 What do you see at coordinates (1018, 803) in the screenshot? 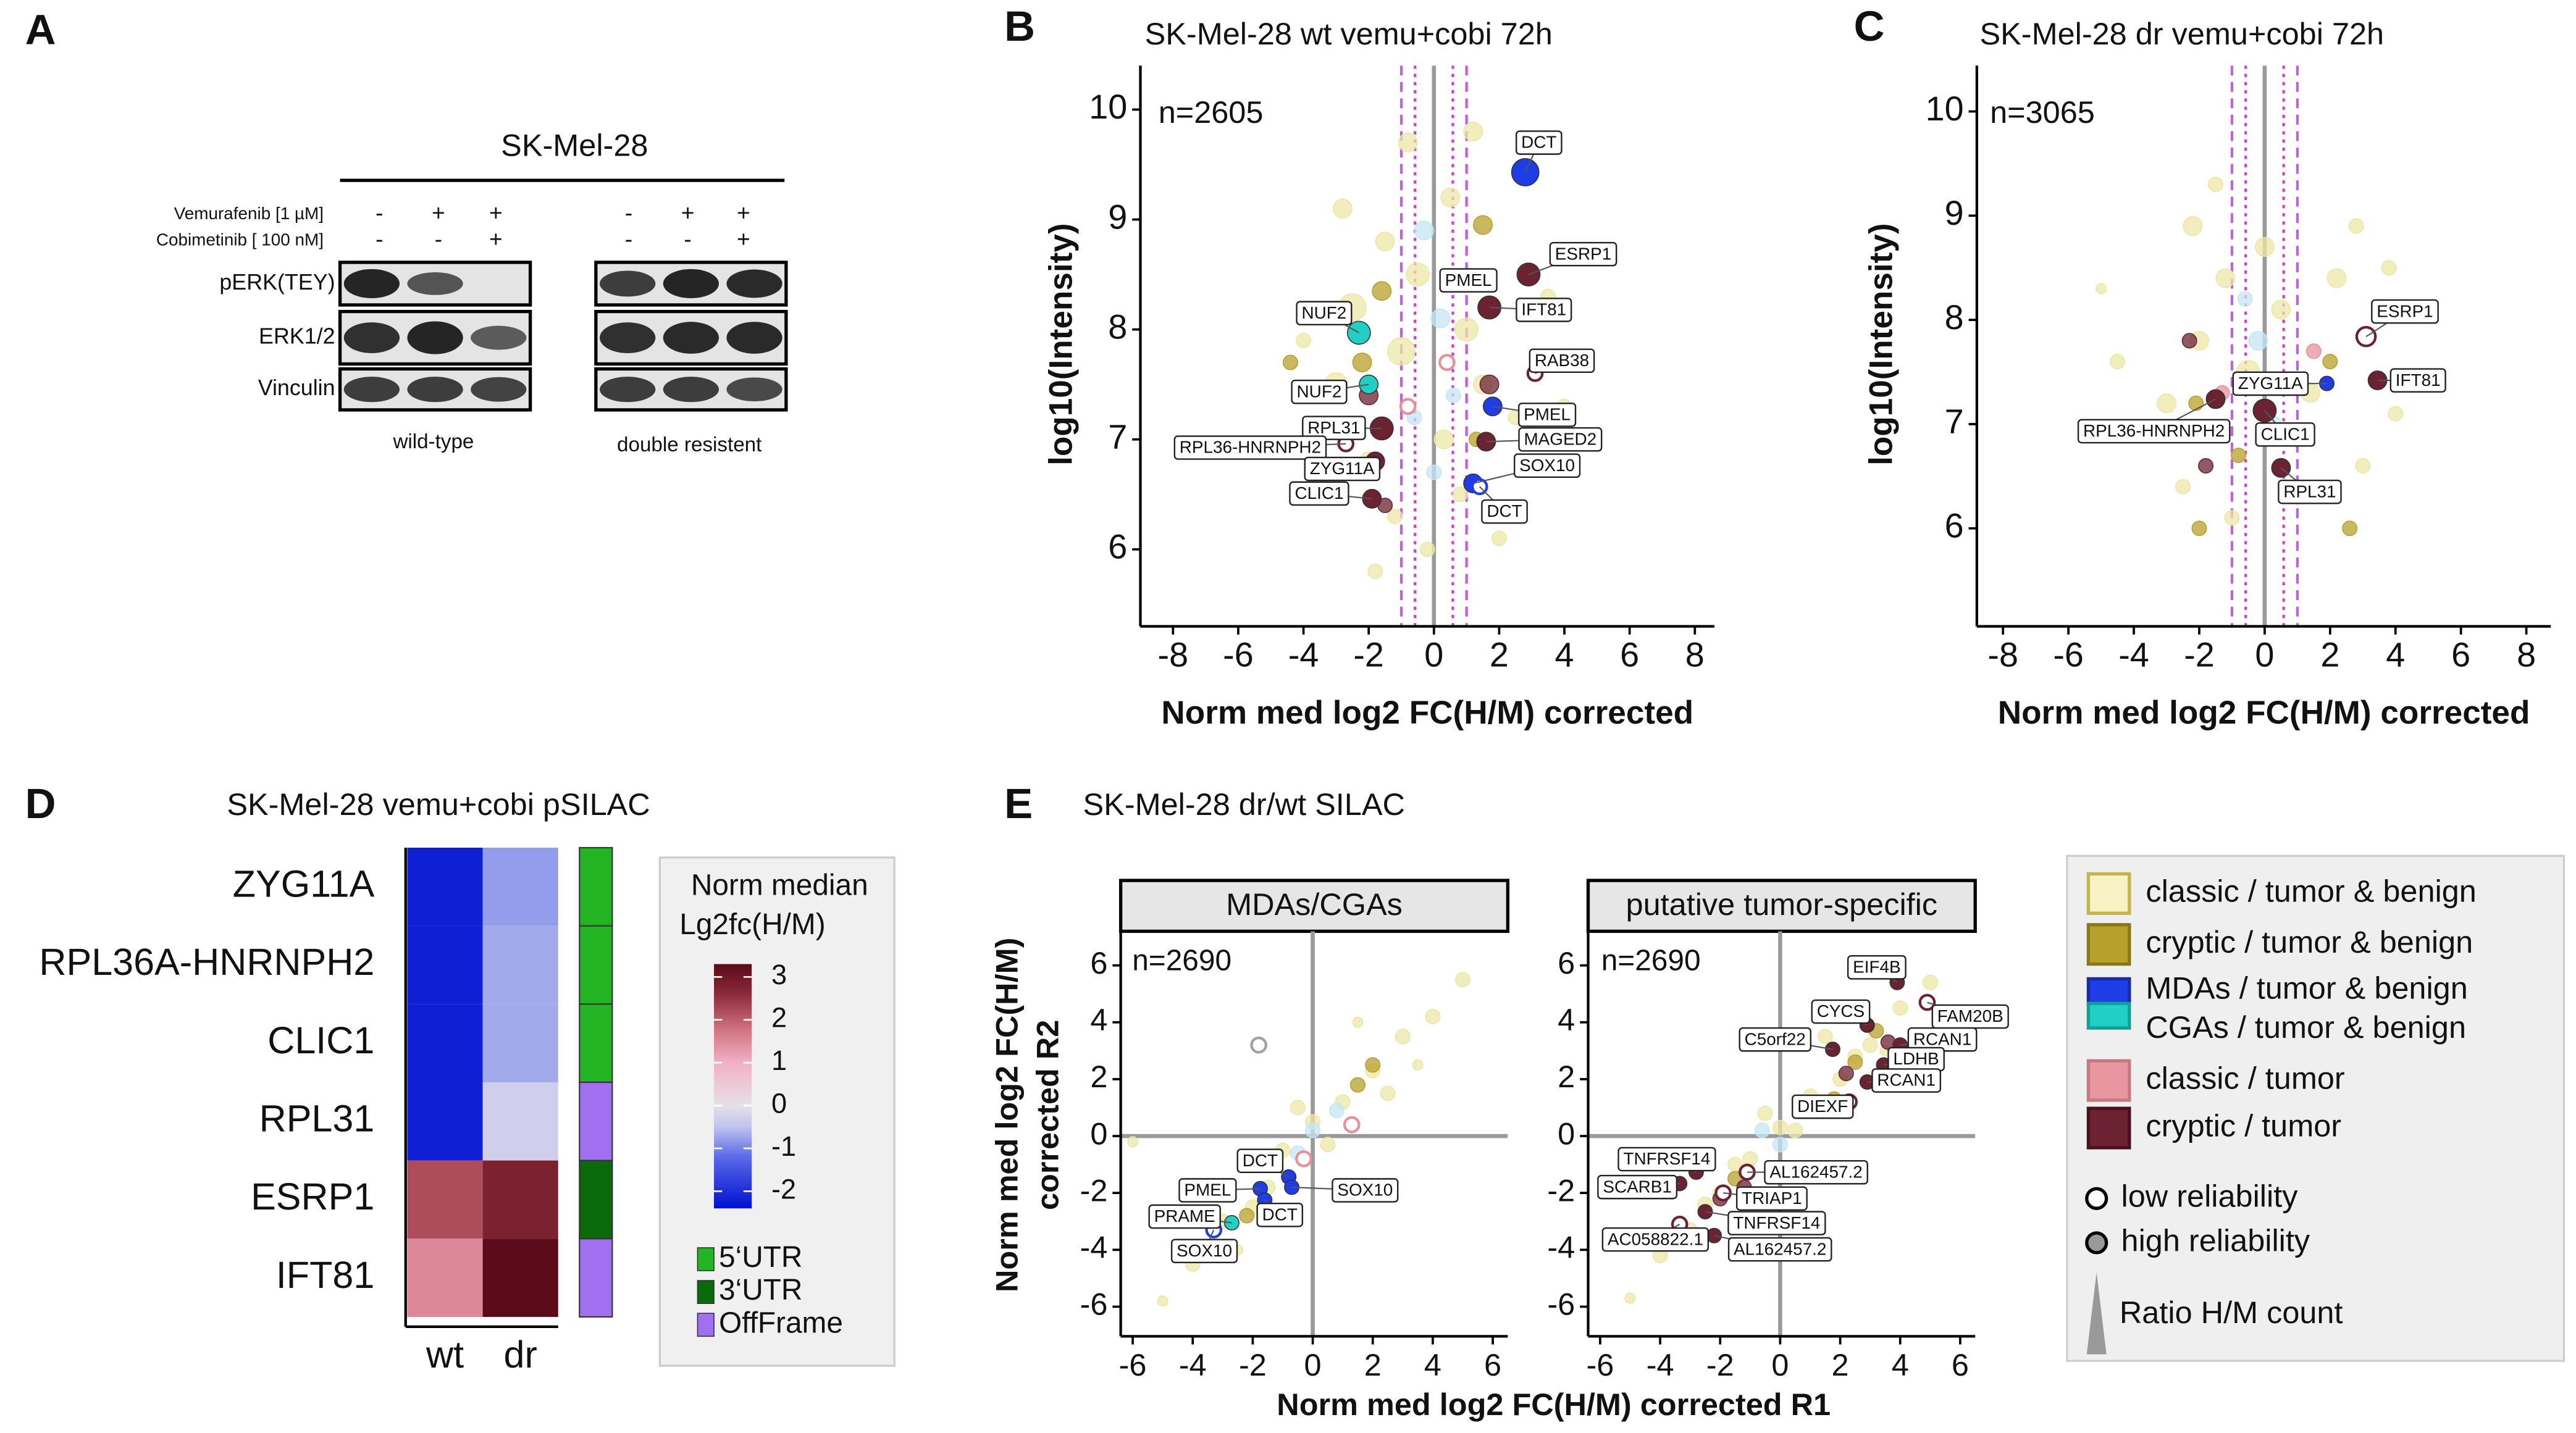
I see `panel-letter: E` at bounding box center [1018, 803].